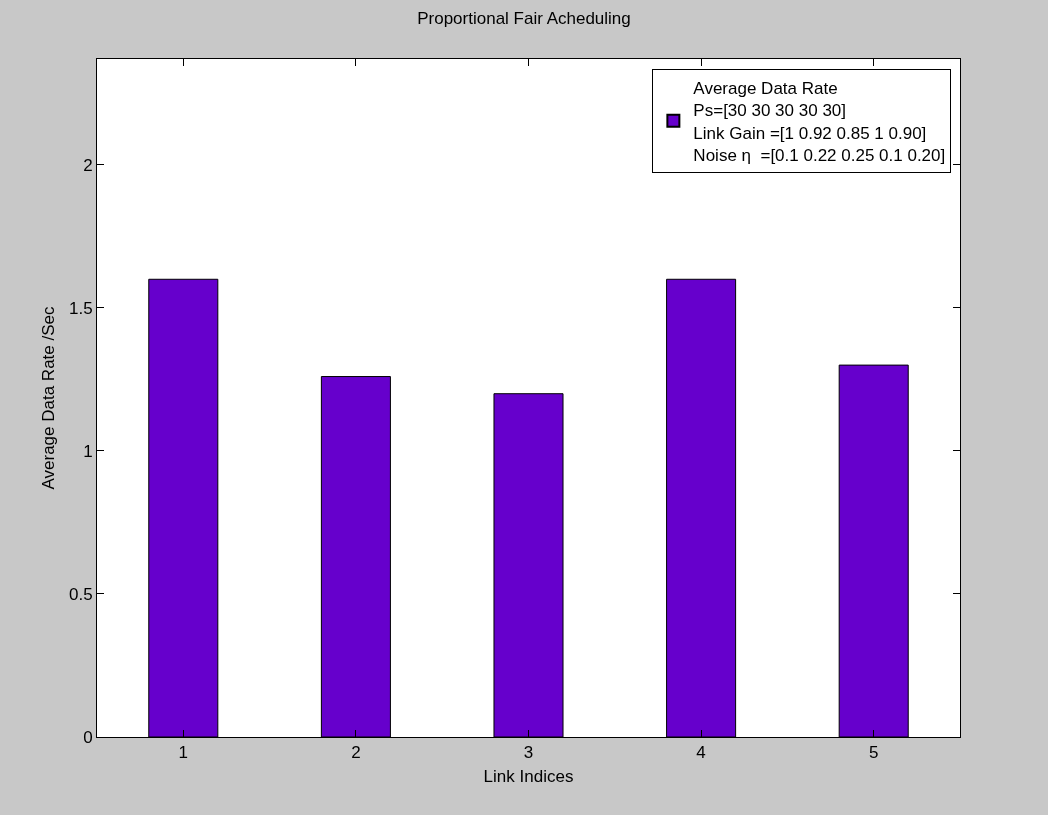  What do you see at coordinates (88, 737) in the screenshot?
I see `y-tick-label: 0` at bounding box center [88, 737].